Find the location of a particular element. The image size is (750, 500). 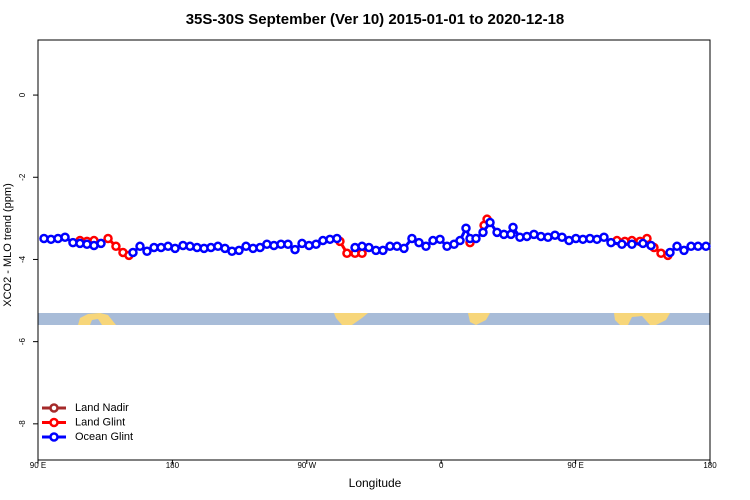

legend-label: Land Glint is located at coordinates (100, 422).